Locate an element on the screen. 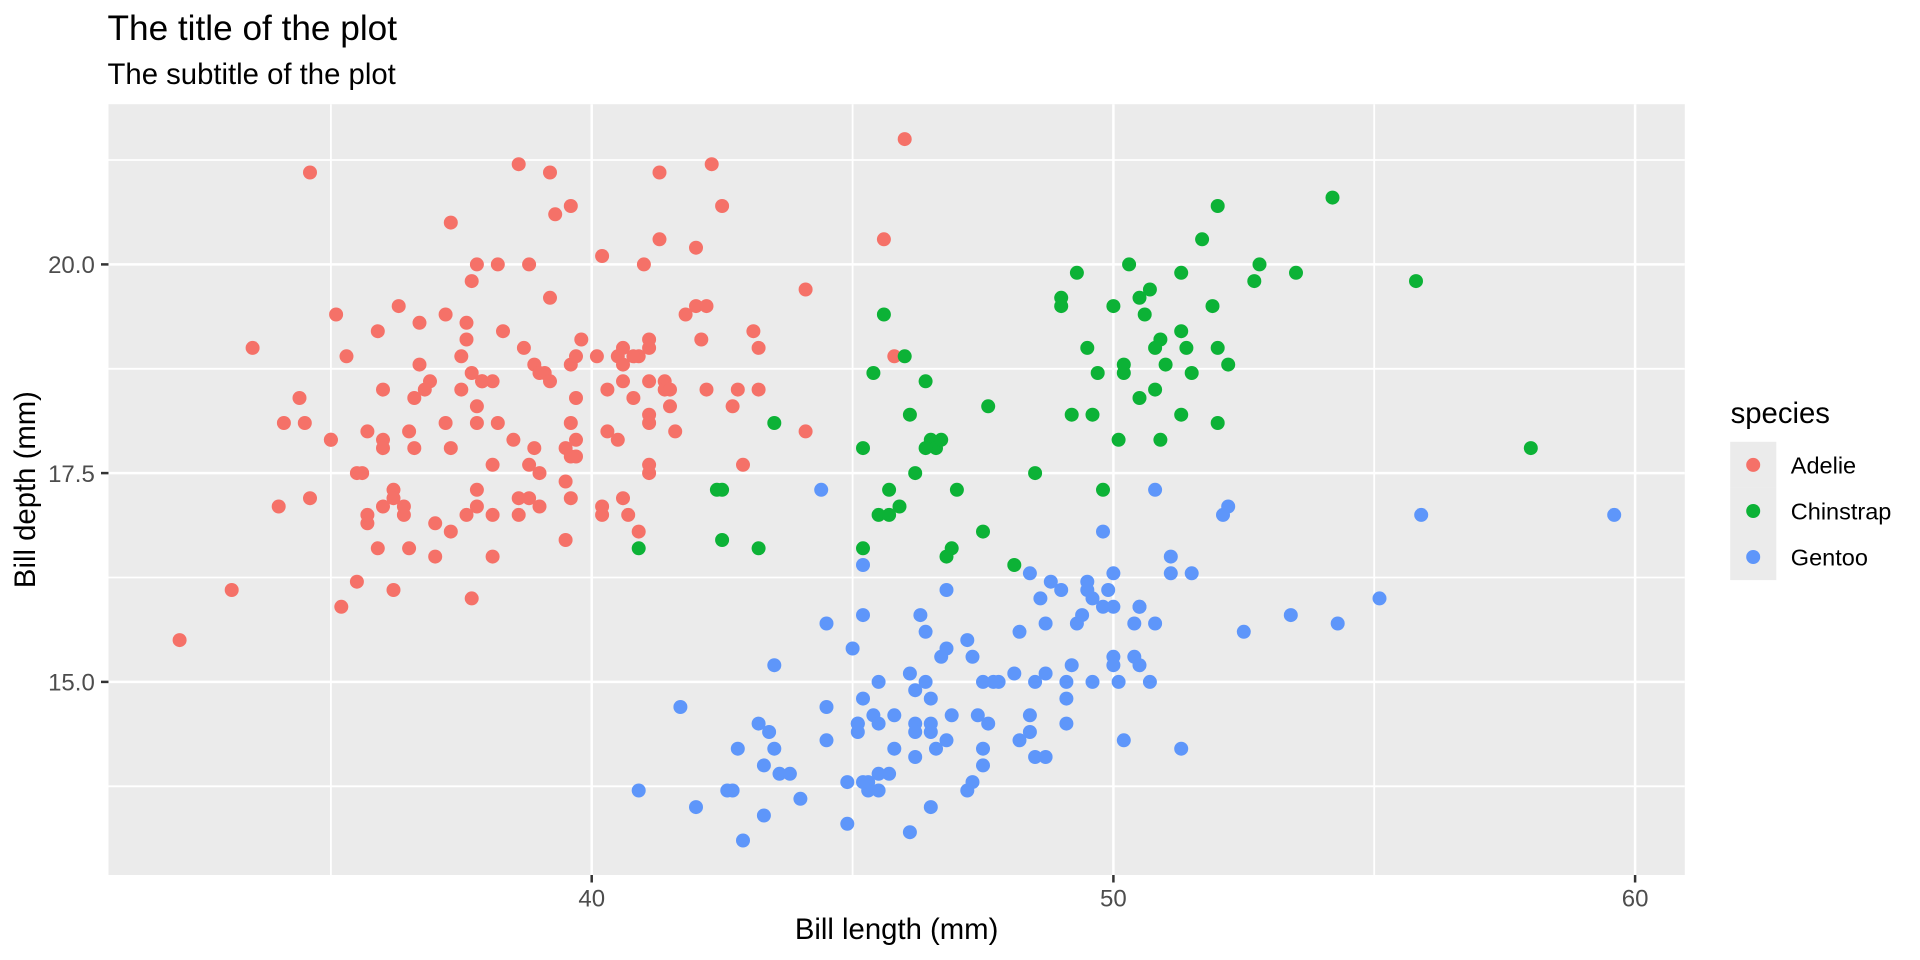 Image resolution: width=1920 pixels, height=960 pixels. svg-text: 20.0 is located at coordinates (71, 265).